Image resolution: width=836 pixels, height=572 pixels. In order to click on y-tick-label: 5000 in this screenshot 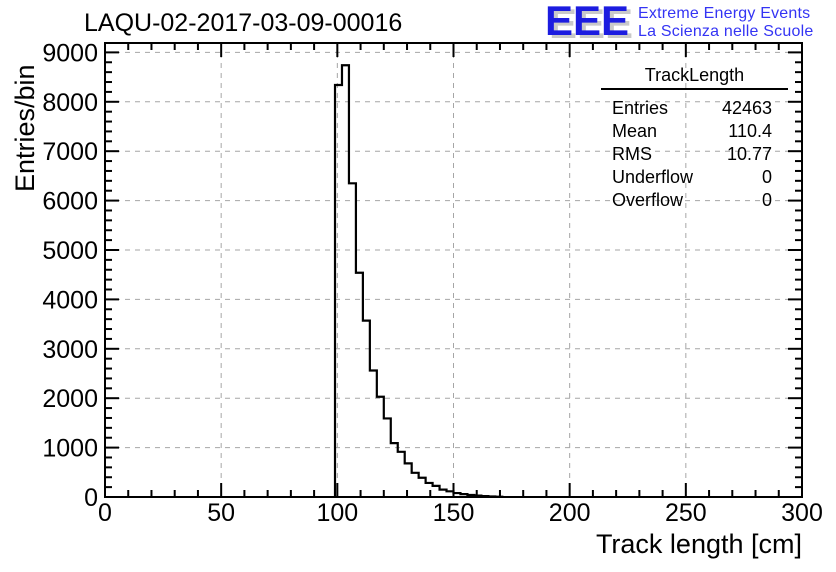, I will do `click(70, 251)`.